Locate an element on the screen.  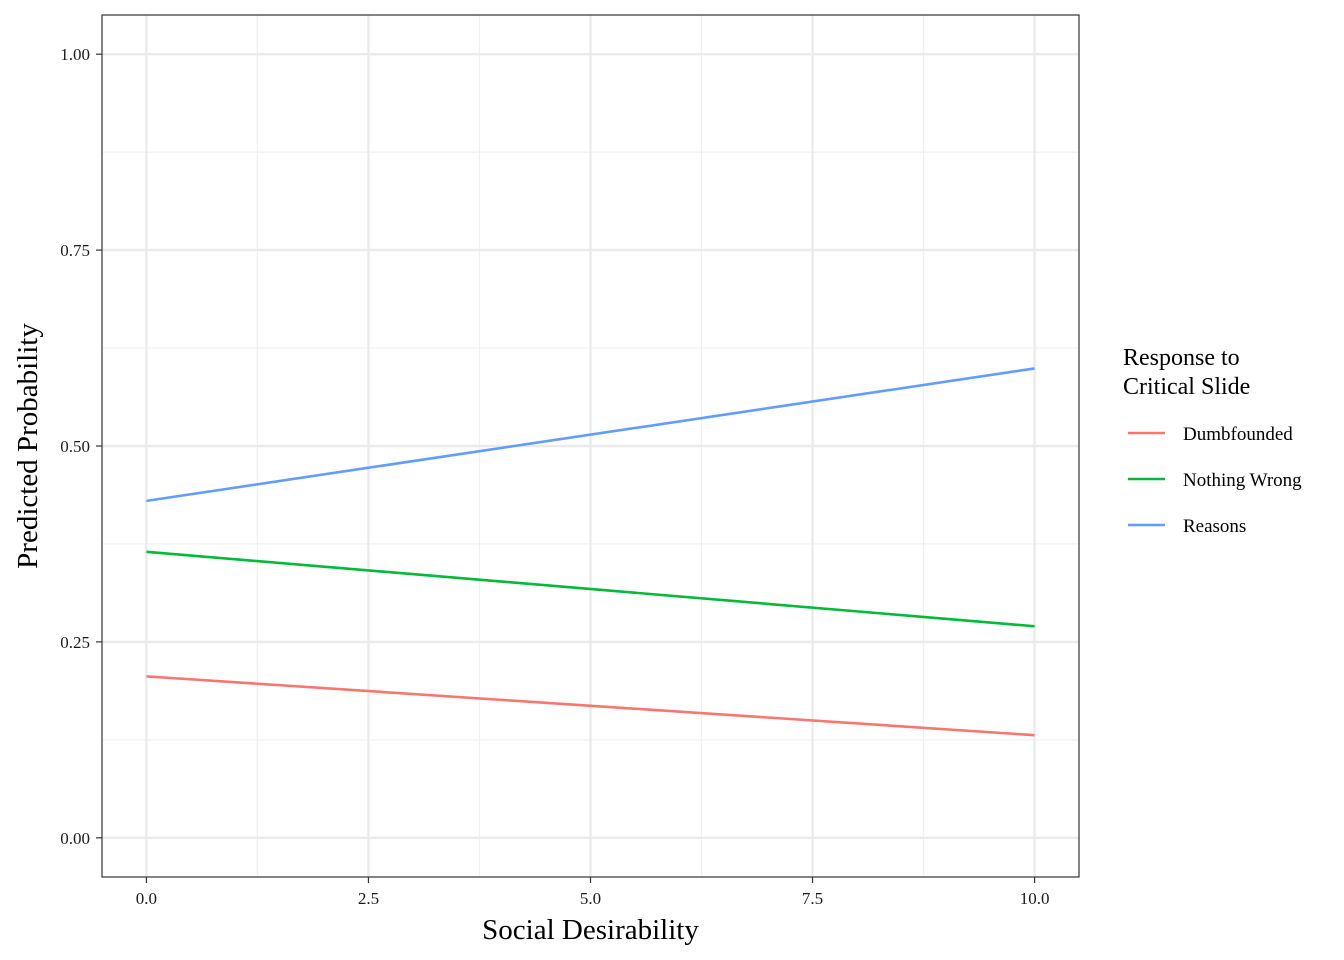
x-axis-title: Social Desirability is located at coordinates (590, 930).